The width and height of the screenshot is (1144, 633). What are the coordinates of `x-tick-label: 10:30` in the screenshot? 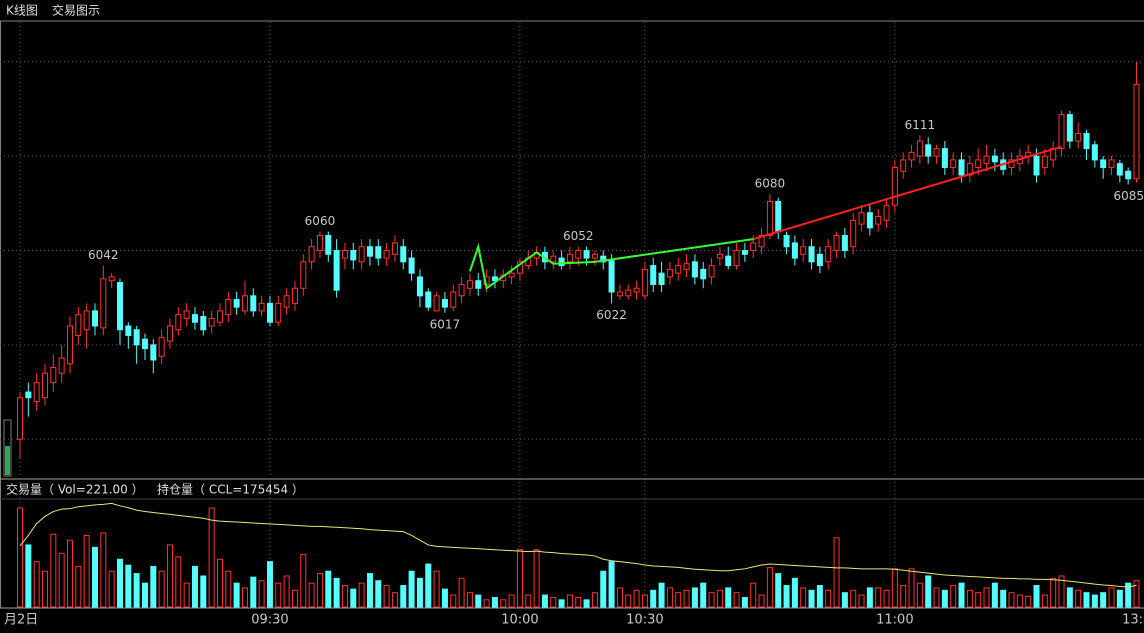 It's located at (644, 620).